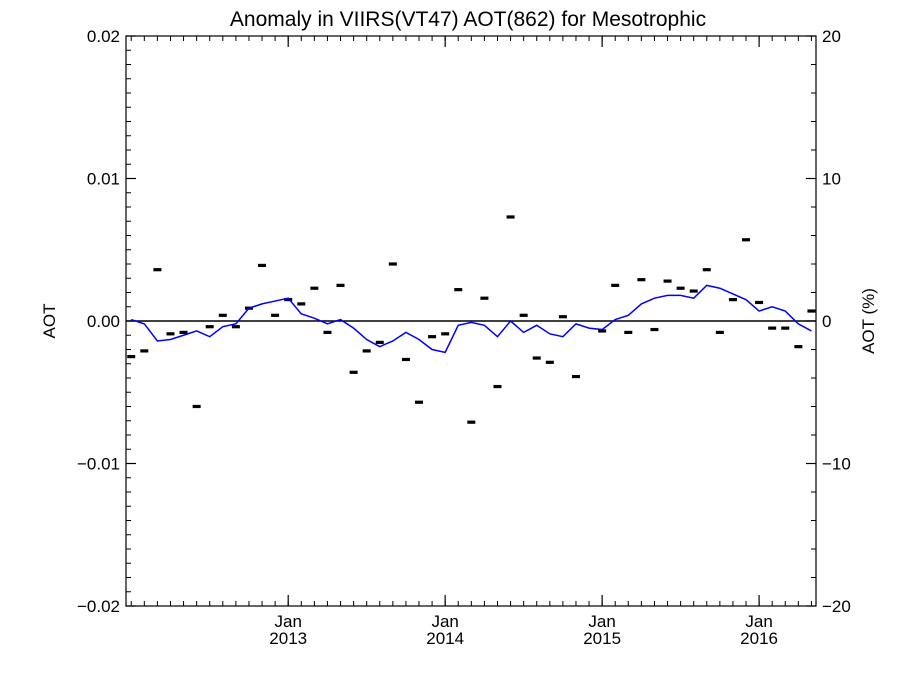 Image resolution: width=900 pixels, height=675 pixels. I want to click on y-tick-label: −0.02, so click(98, 606).